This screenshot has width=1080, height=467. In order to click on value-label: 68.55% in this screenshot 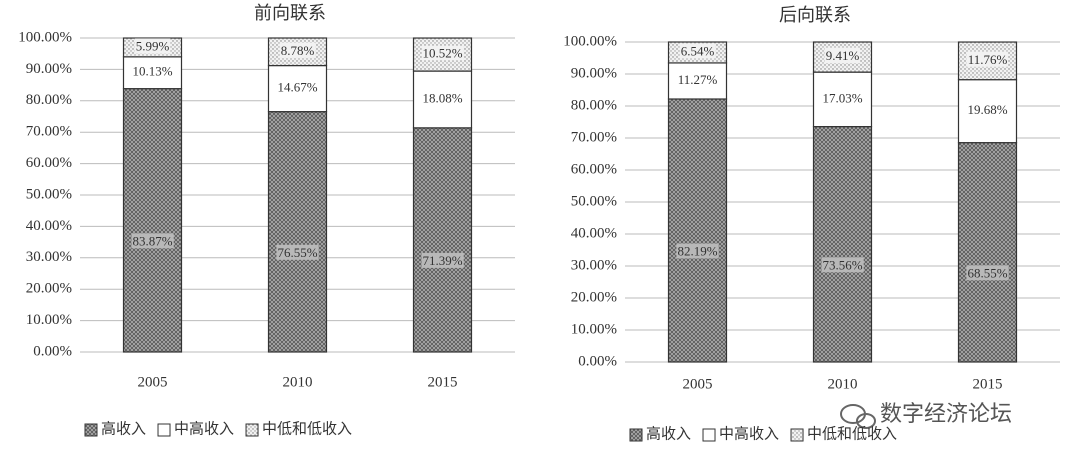, I will do `click(987, 272)`.